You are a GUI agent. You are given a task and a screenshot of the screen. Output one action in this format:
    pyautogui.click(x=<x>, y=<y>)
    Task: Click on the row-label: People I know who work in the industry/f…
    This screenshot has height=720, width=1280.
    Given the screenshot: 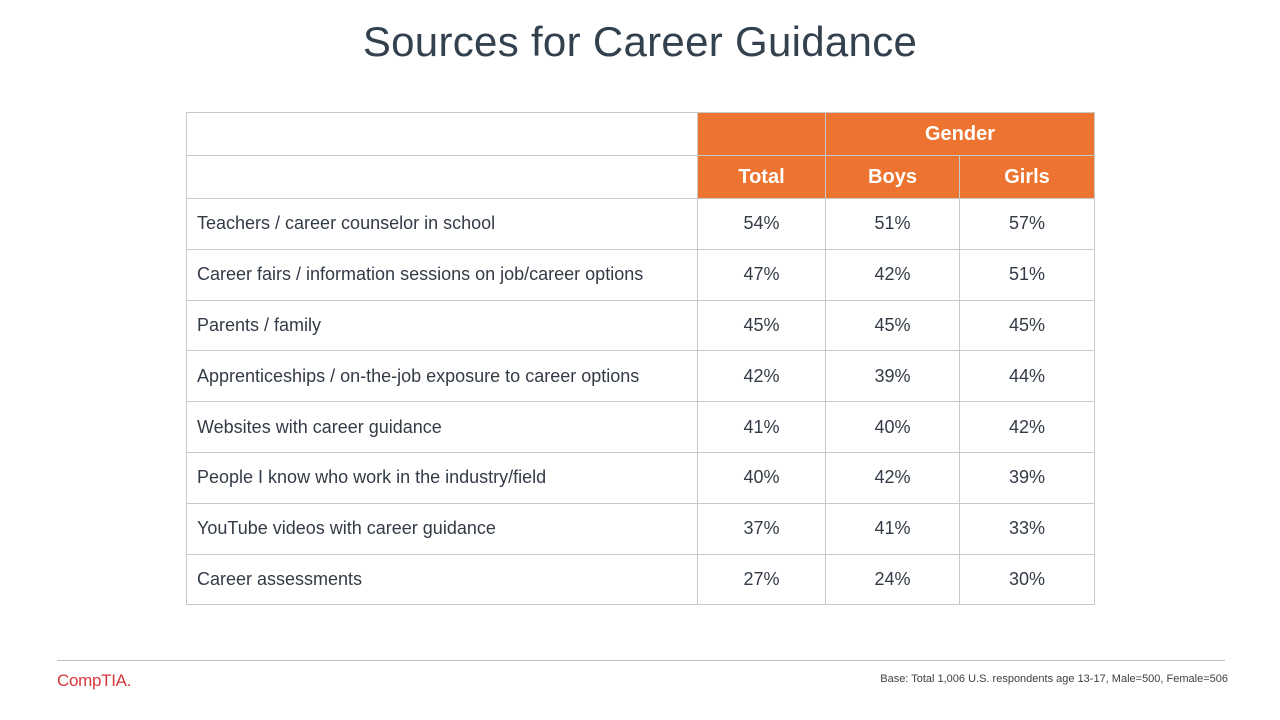 What is the action you would take?
    pyautogui.click(x=442, y=477)
    